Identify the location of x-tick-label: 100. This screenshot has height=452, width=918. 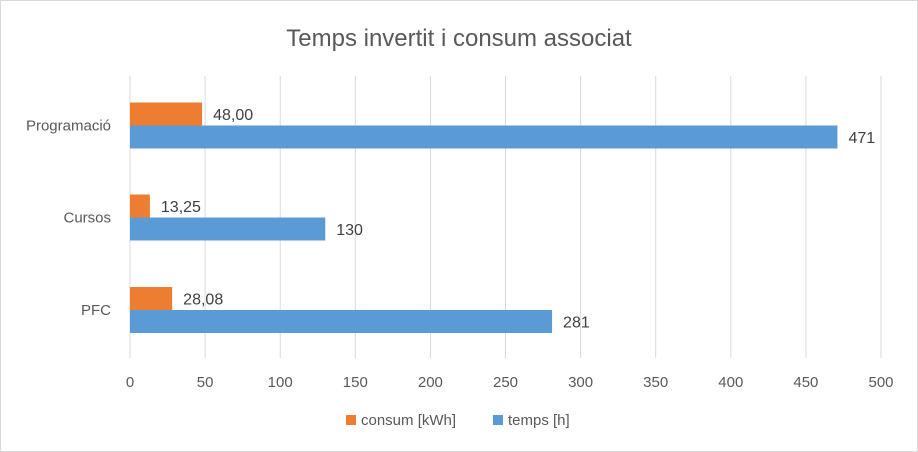
(280, 382).